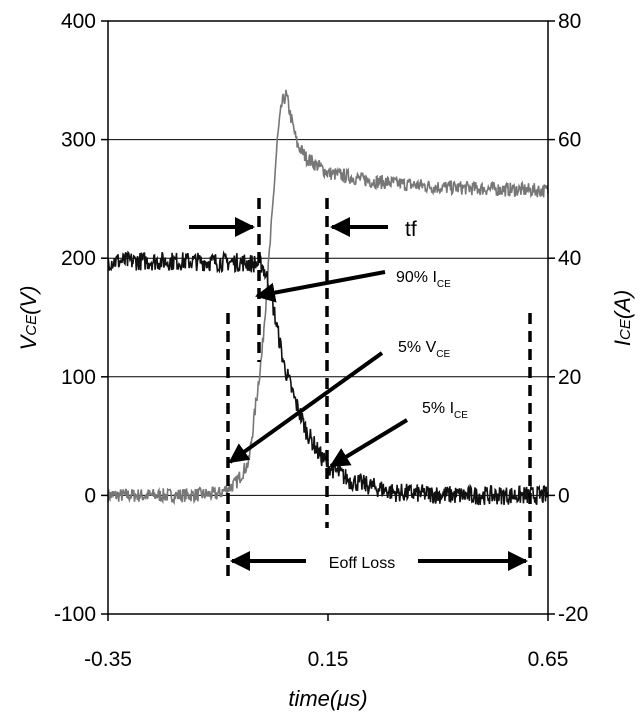 The width and height of the screenshot is (642, 721). I want to click on y-left-tick-label: 100, so click(78, 377).